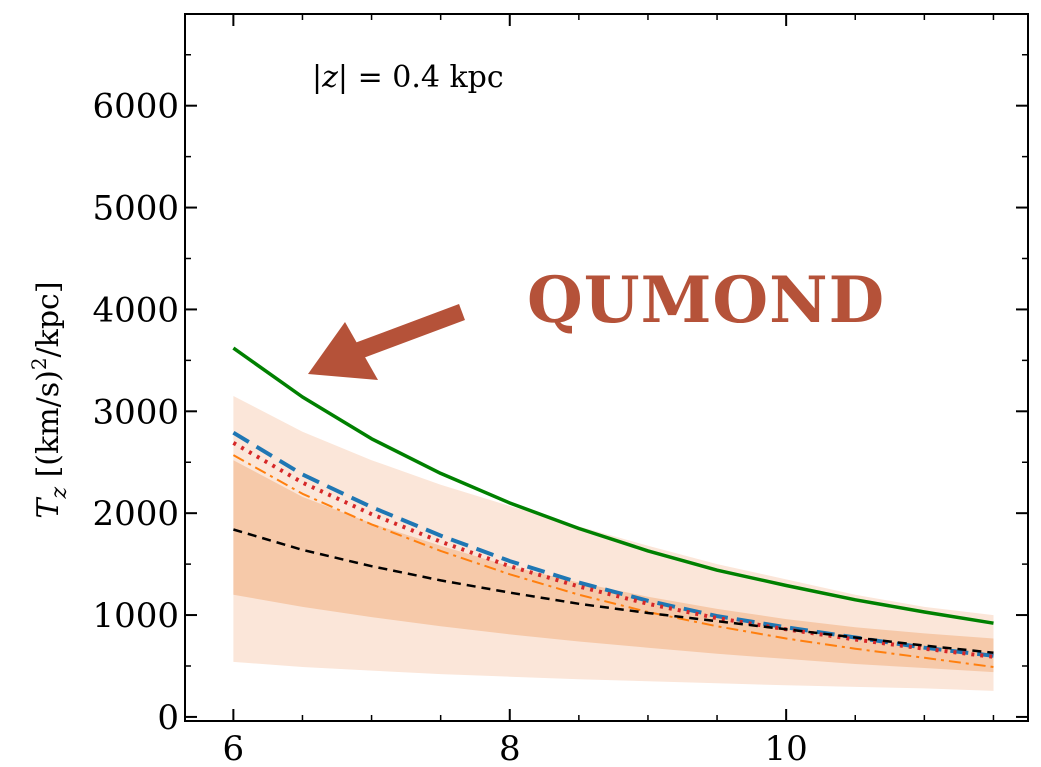 The width and height of the screenshot is (1041, 767). What do you see at coordinates (706, 300) in the screenshot?
I see `qumond-label: QUMOND` at bounding box center [706, 300].